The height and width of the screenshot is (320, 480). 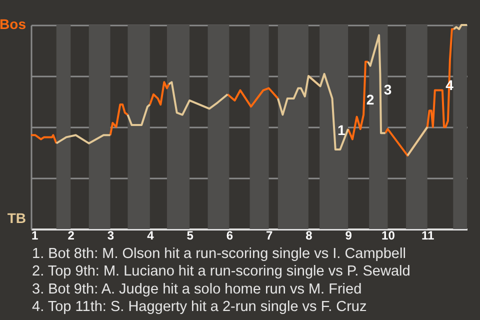 What do you see at coordinates (230, 235) in the screenshot?
I see `x-tick-label: 6` at bounding box center [230, 235].